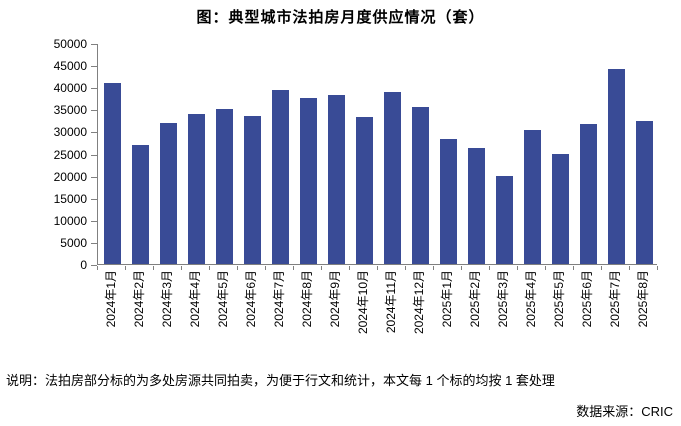 This screenshot has width=681, height=426. Describe the element at coordinates (166, 299) in the screenshot. I see `x-axis-label: 2024年3月` at that location.